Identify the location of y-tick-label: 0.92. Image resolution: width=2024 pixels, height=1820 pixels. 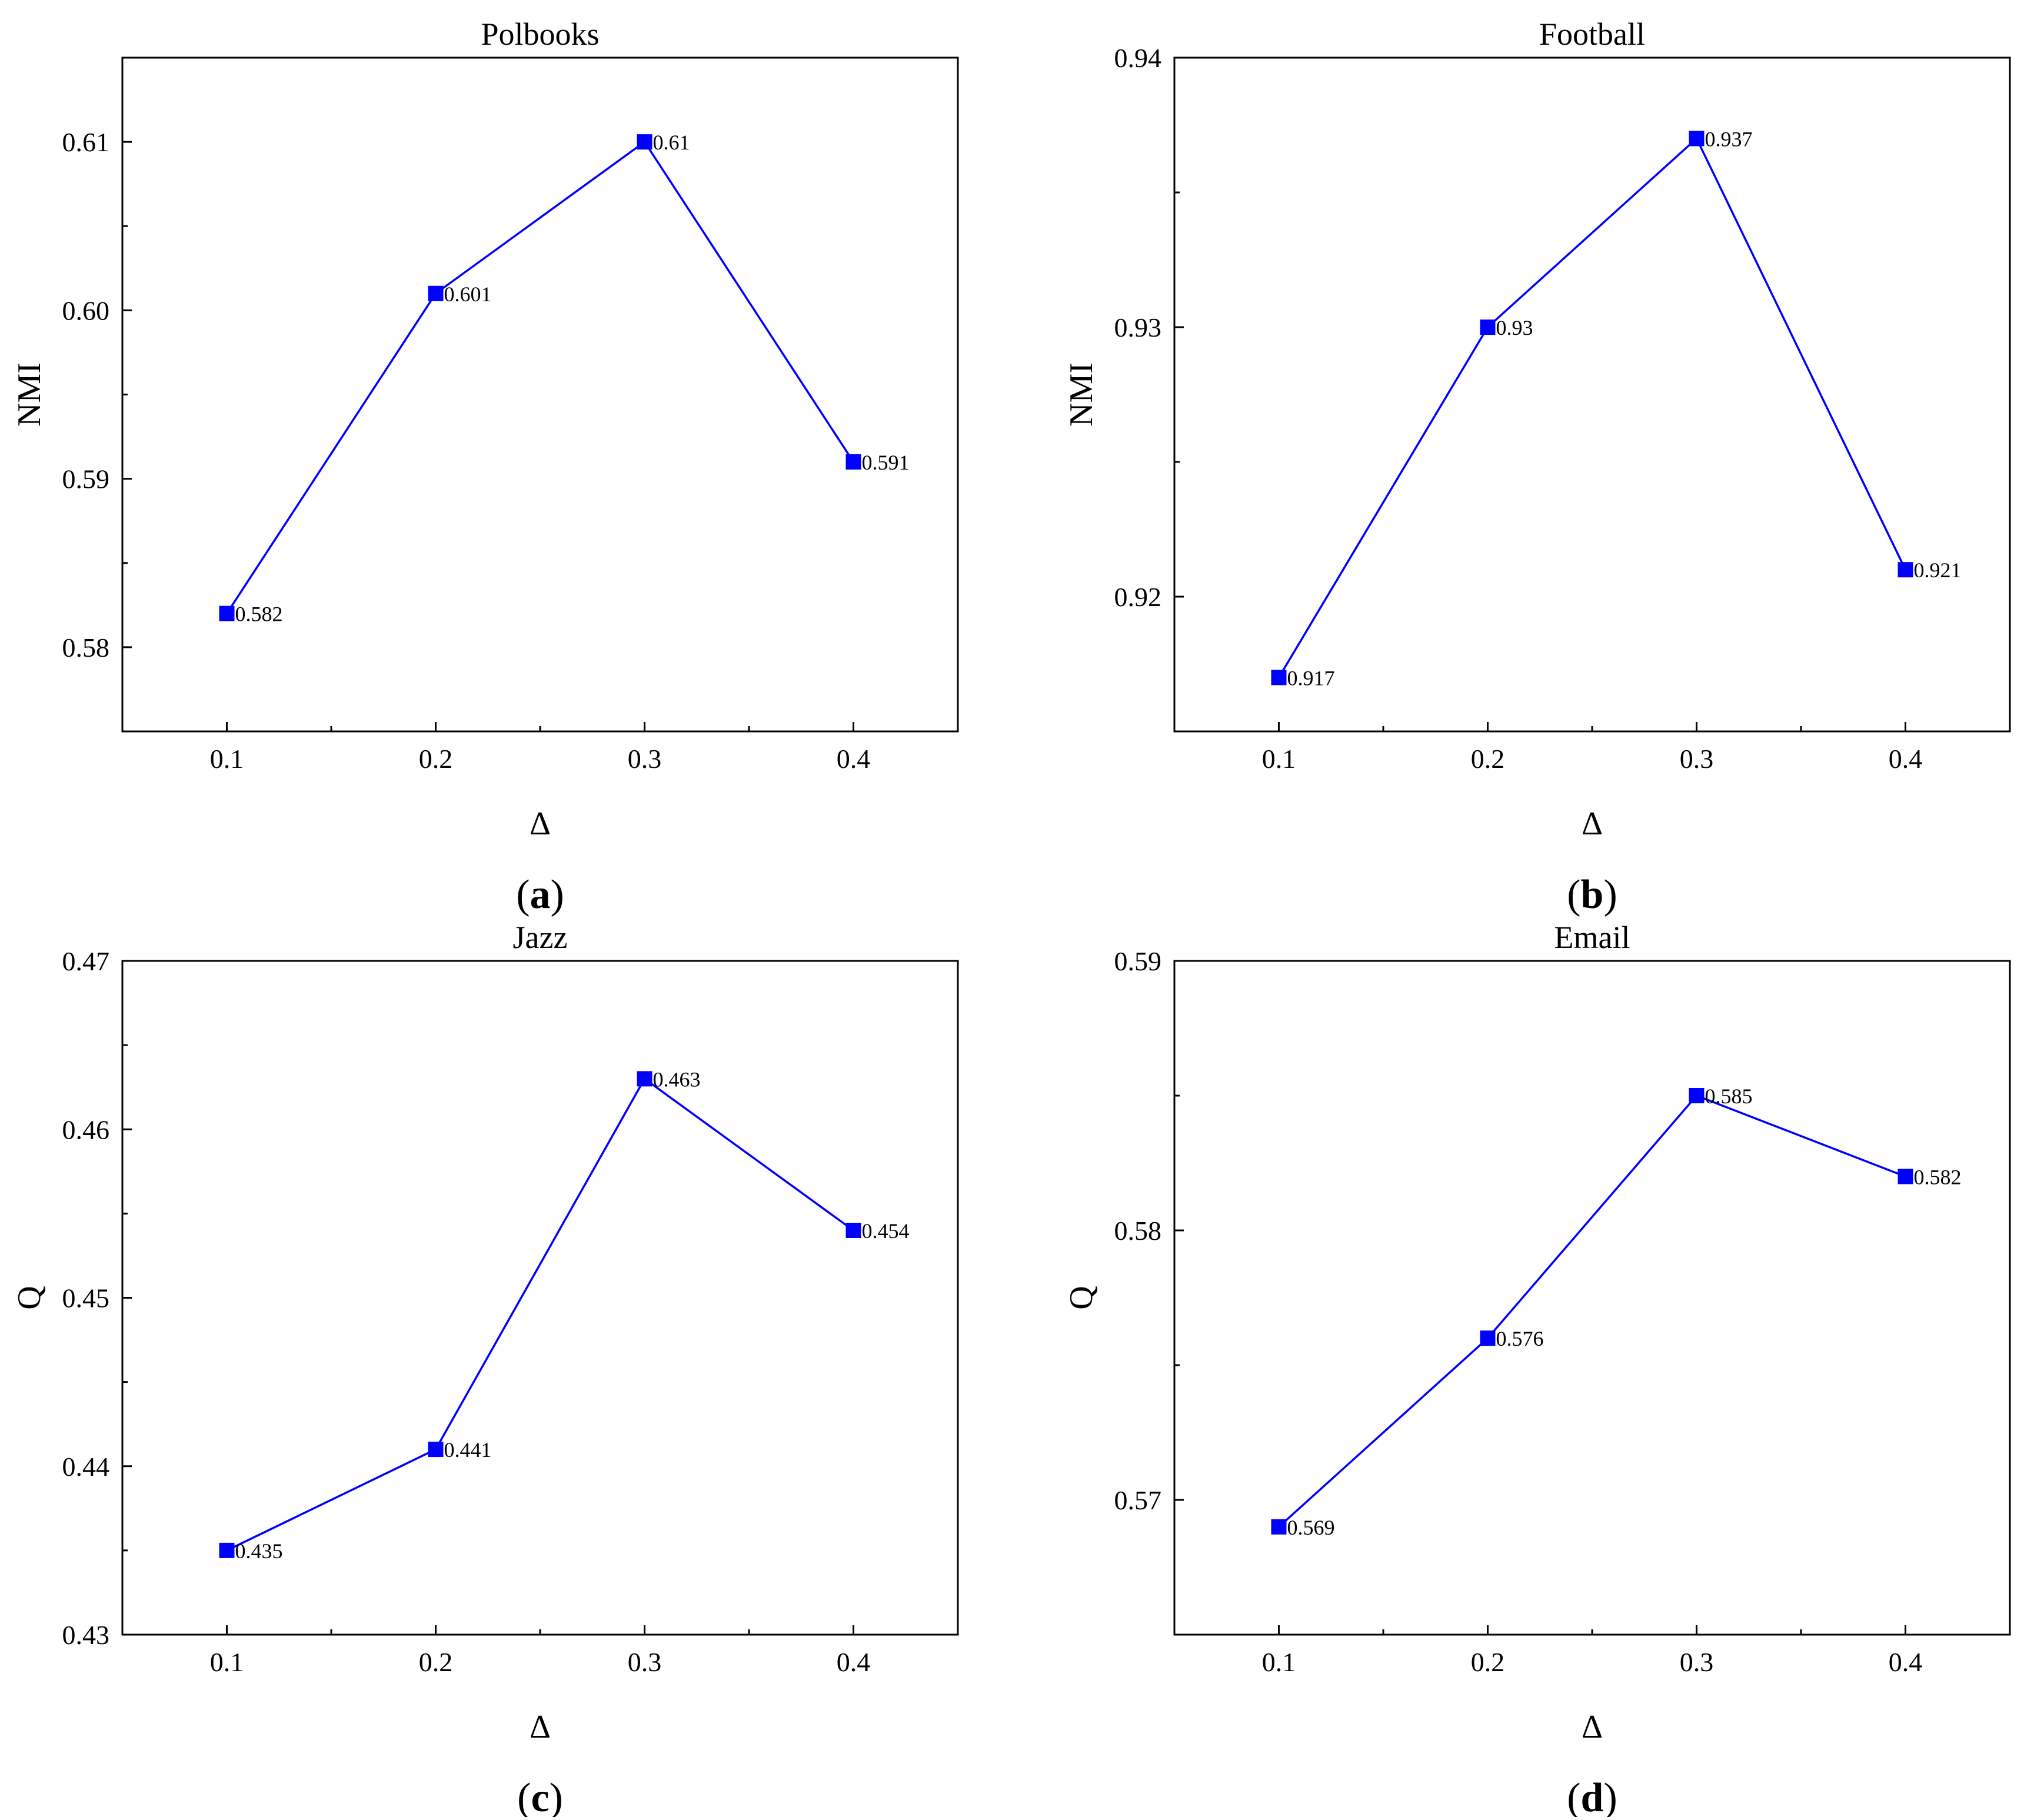
(1138, 597).